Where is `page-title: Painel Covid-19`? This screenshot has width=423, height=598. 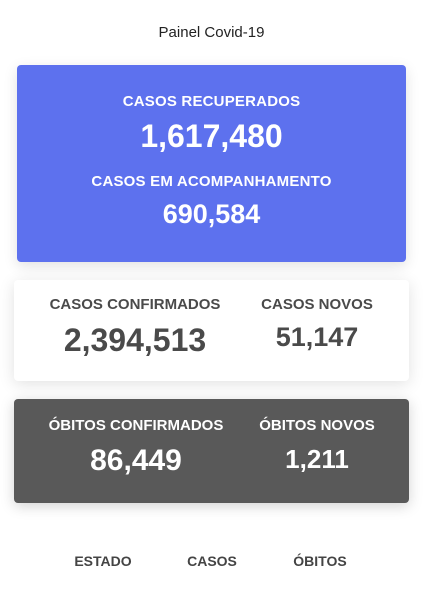 page-title: Painel Covid-19 is located at coordinates (211, 32).